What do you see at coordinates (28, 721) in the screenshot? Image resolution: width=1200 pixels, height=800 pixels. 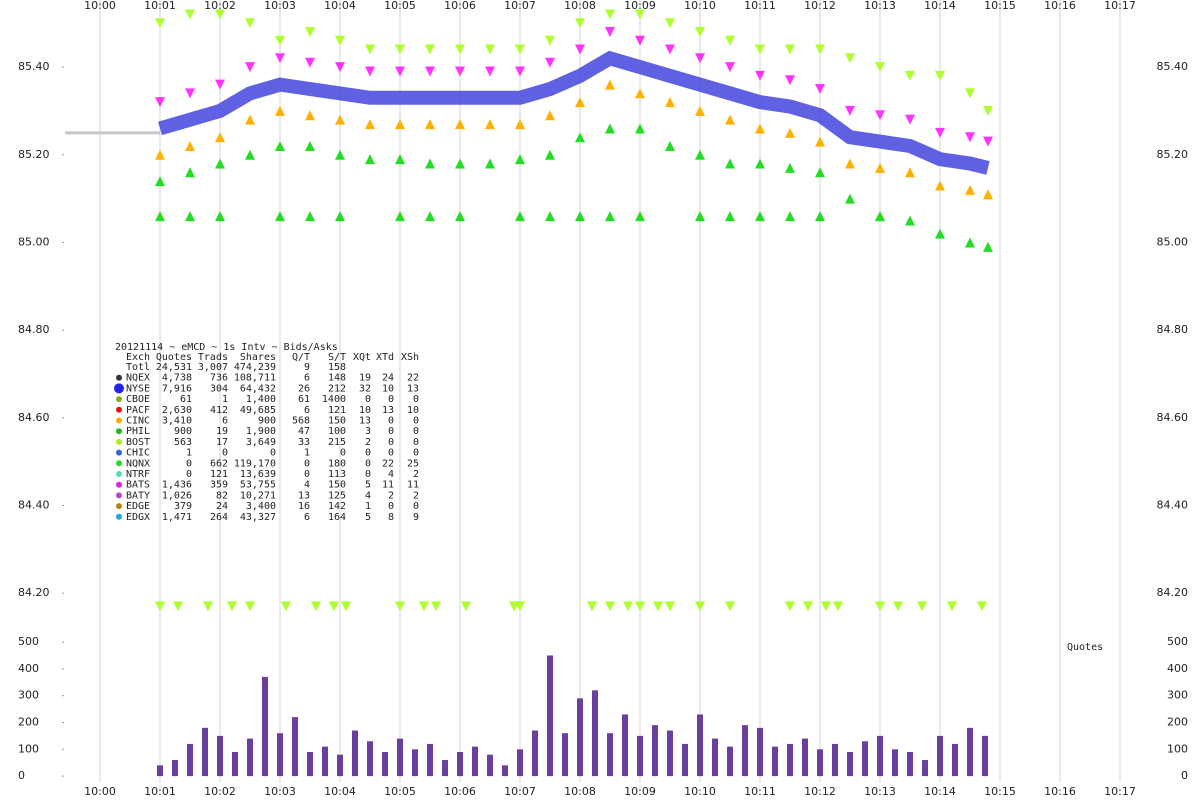 I see `y-tick-label: 200` at bounding box center [28, 721].